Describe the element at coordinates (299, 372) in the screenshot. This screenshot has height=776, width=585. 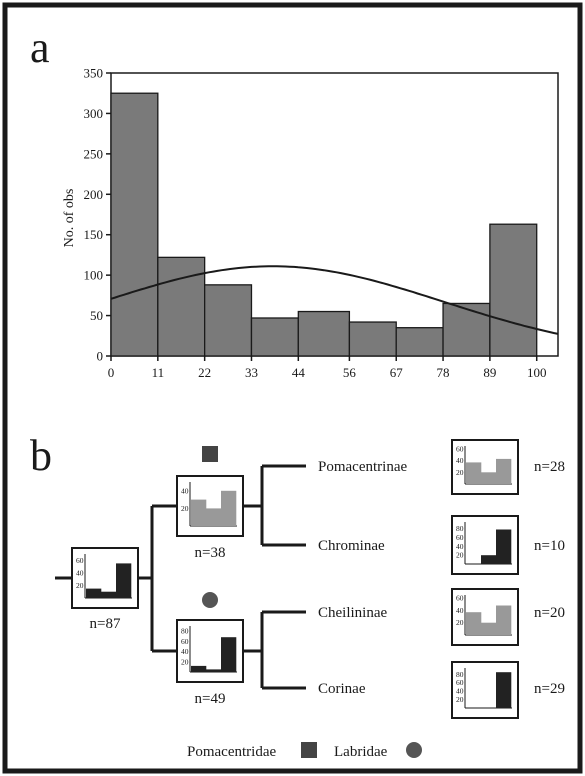
I see `x-tick-label: 44` at that location.